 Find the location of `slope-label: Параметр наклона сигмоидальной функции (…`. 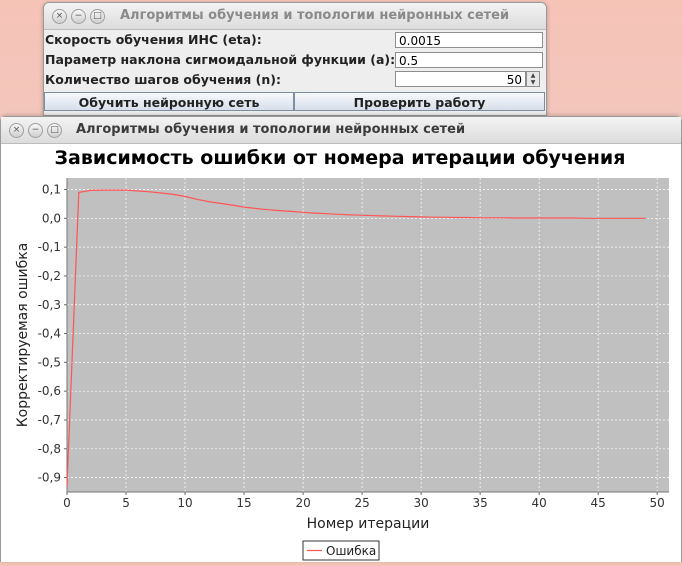

slope-label: Параметр наклона сигмоидальной функции (… is located at coordinates (220, 59).